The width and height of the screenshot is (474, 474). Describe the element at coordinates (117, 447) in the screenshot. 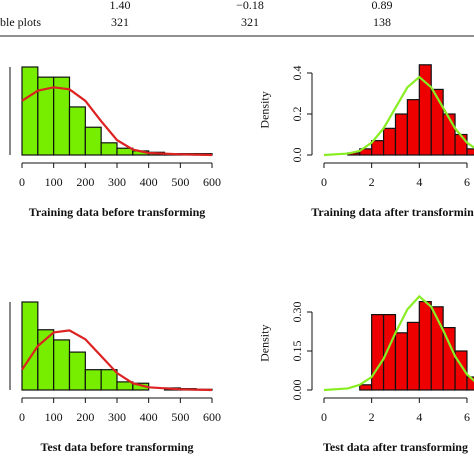

I see `x-axis-label: Test data before transforming` at that location.